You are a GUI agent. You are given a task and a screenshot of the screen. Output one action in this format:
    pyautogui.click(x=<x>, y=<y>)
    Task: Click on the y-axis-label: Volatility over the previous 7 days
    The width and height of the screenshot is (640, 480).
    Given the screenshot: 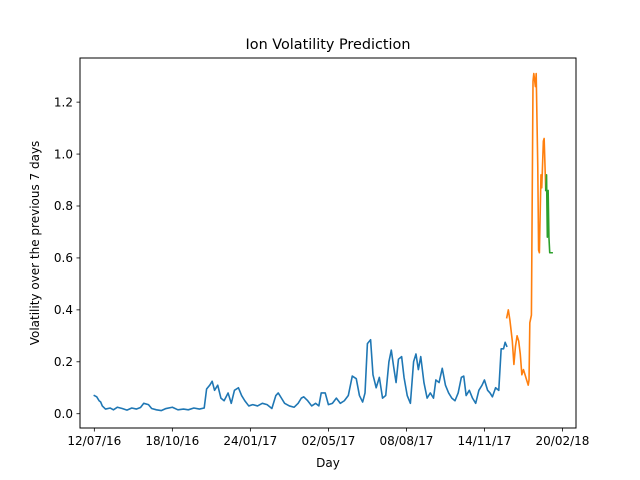 What is the action you would take?
    pyautogui.click(x=35, y=243)
    